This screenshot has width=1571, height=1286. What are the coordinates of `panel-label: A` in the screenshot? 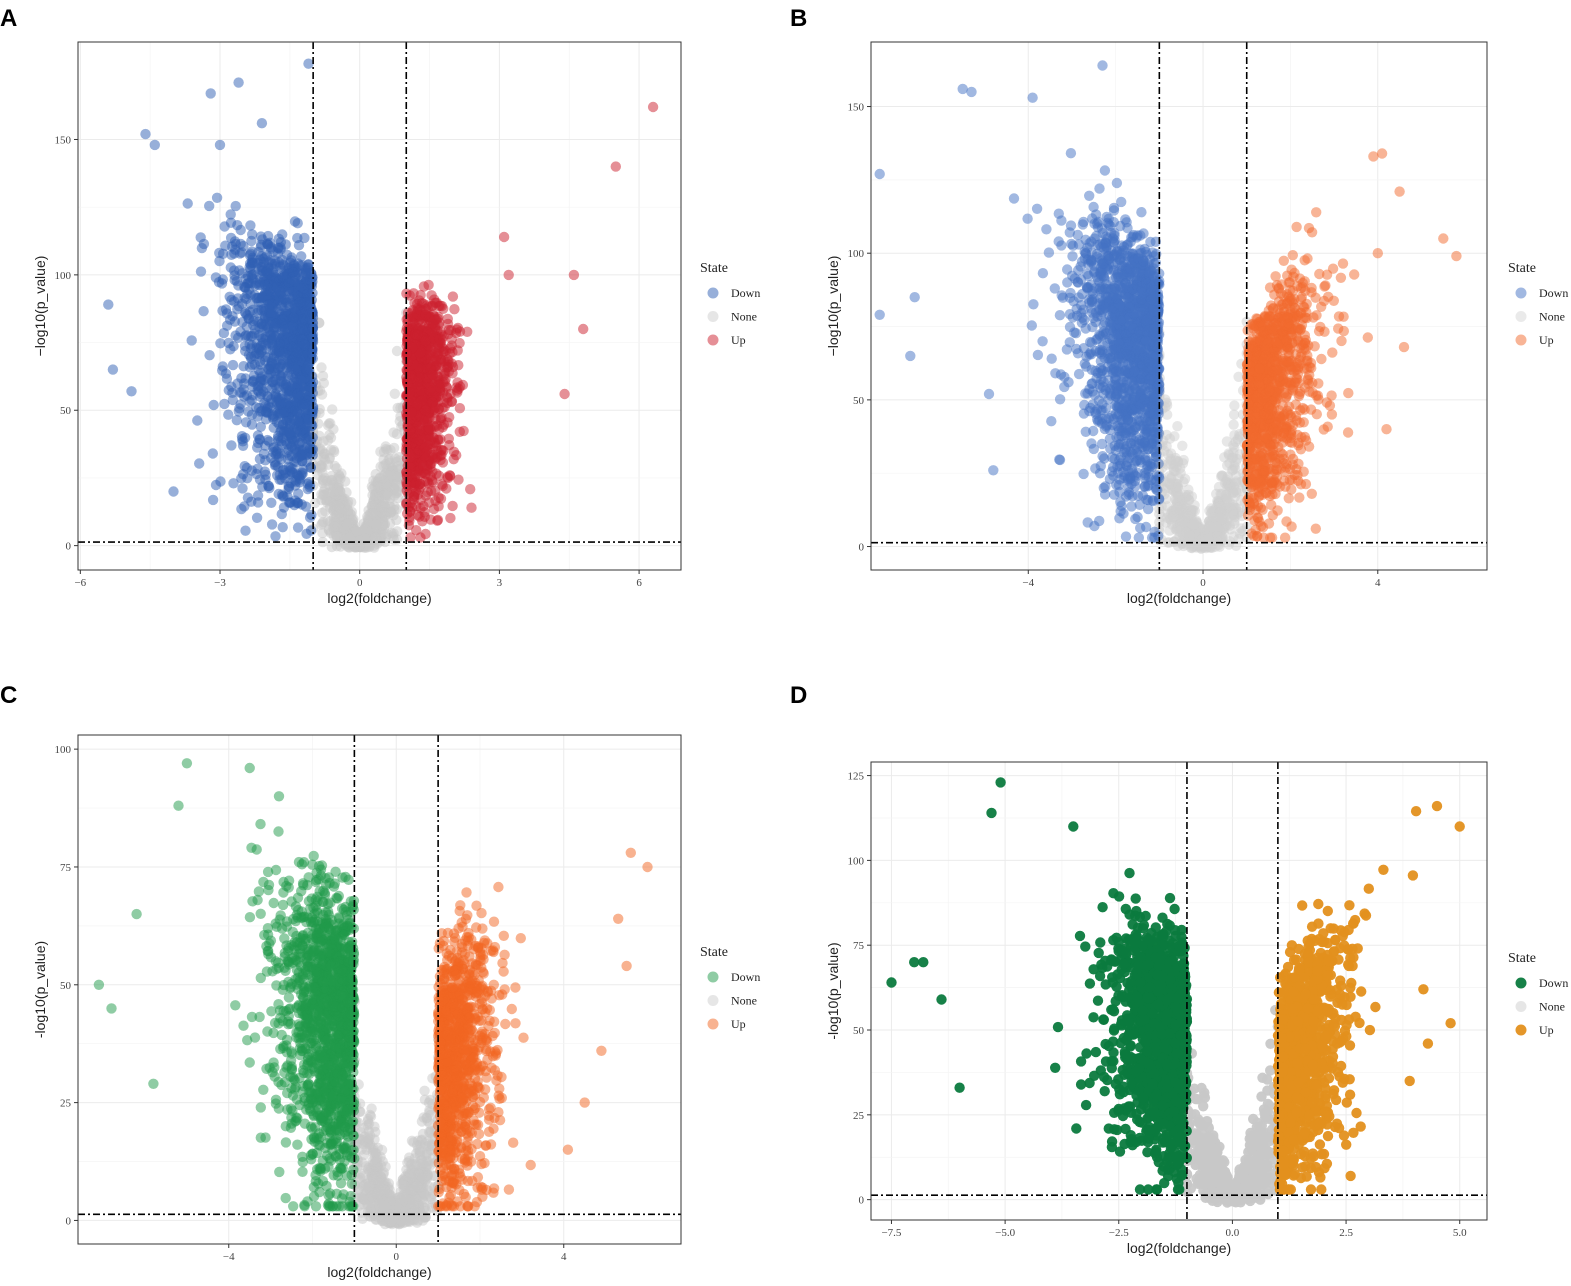 It's located at (8, 18).